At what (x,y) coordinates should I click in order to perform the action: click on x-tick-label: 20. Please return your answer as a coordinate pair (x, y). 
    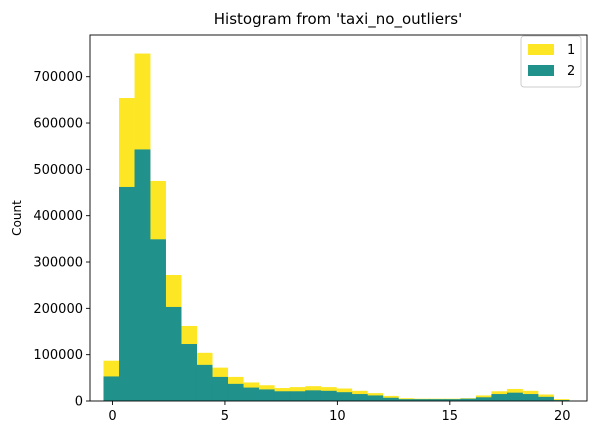
    Looking at the image, I should click on (562, 416).